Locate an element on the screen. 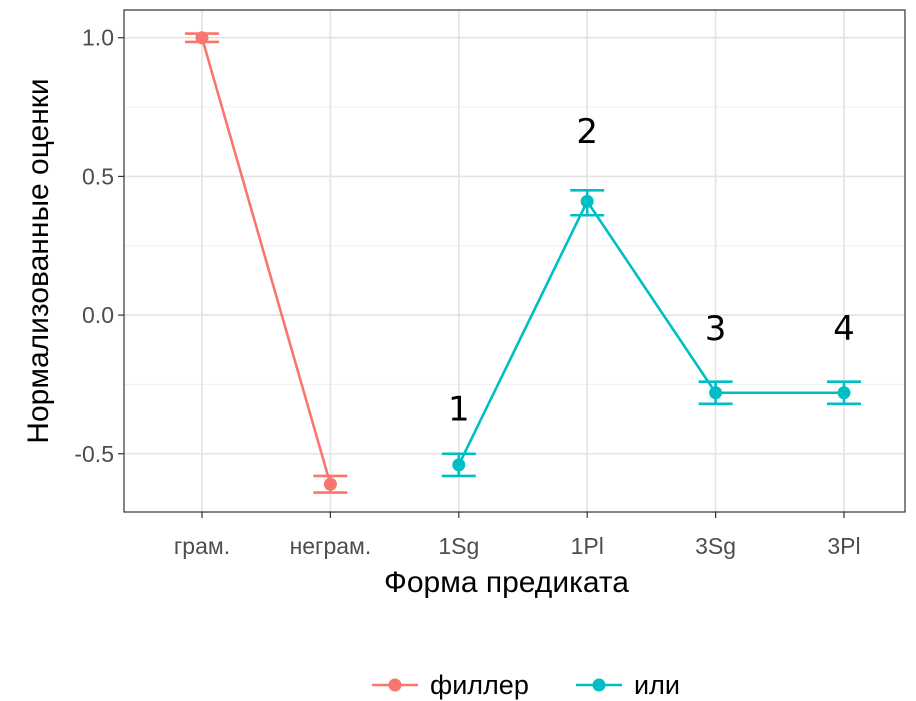 The width and height of the screenshot is (916, 701). legend-item: филлер is located at coordinates (450, 685).